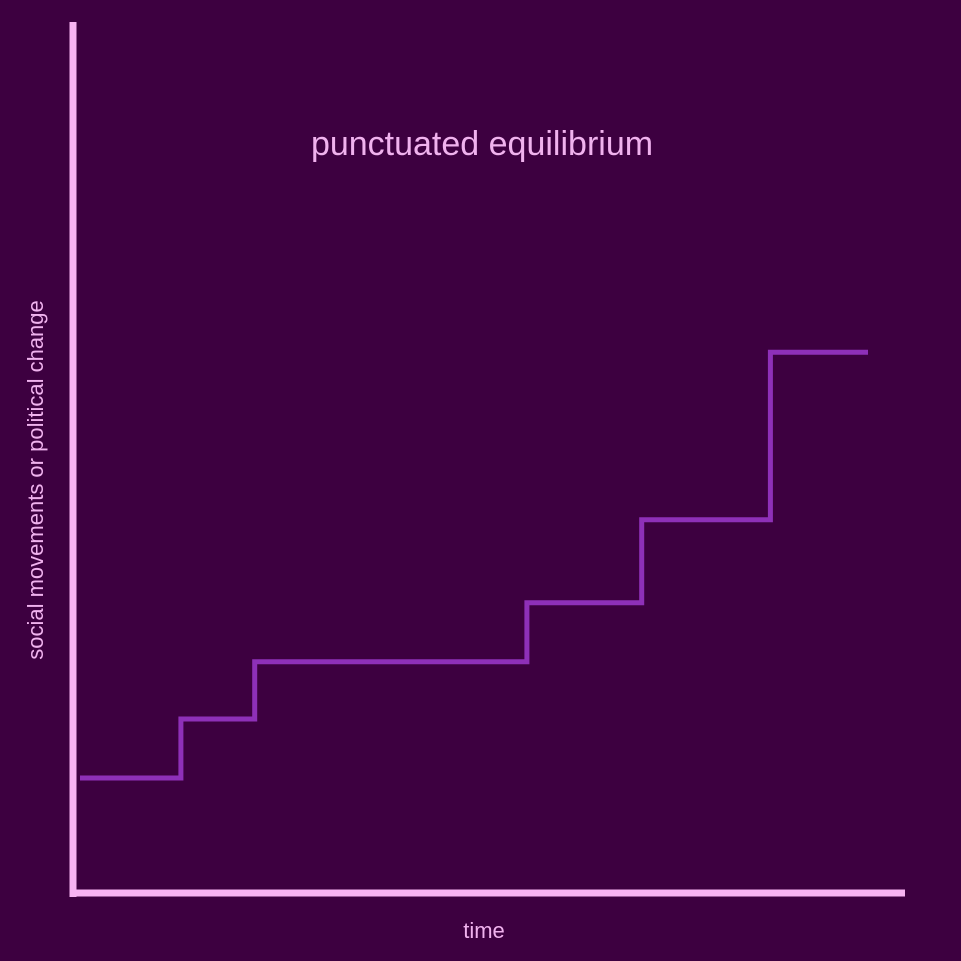 This screenshot has height=961, width=961. What do you see at coordinates (484, 930) in the screenshot?
I see `x-axis-label: time` at bounding box center [484, 930].